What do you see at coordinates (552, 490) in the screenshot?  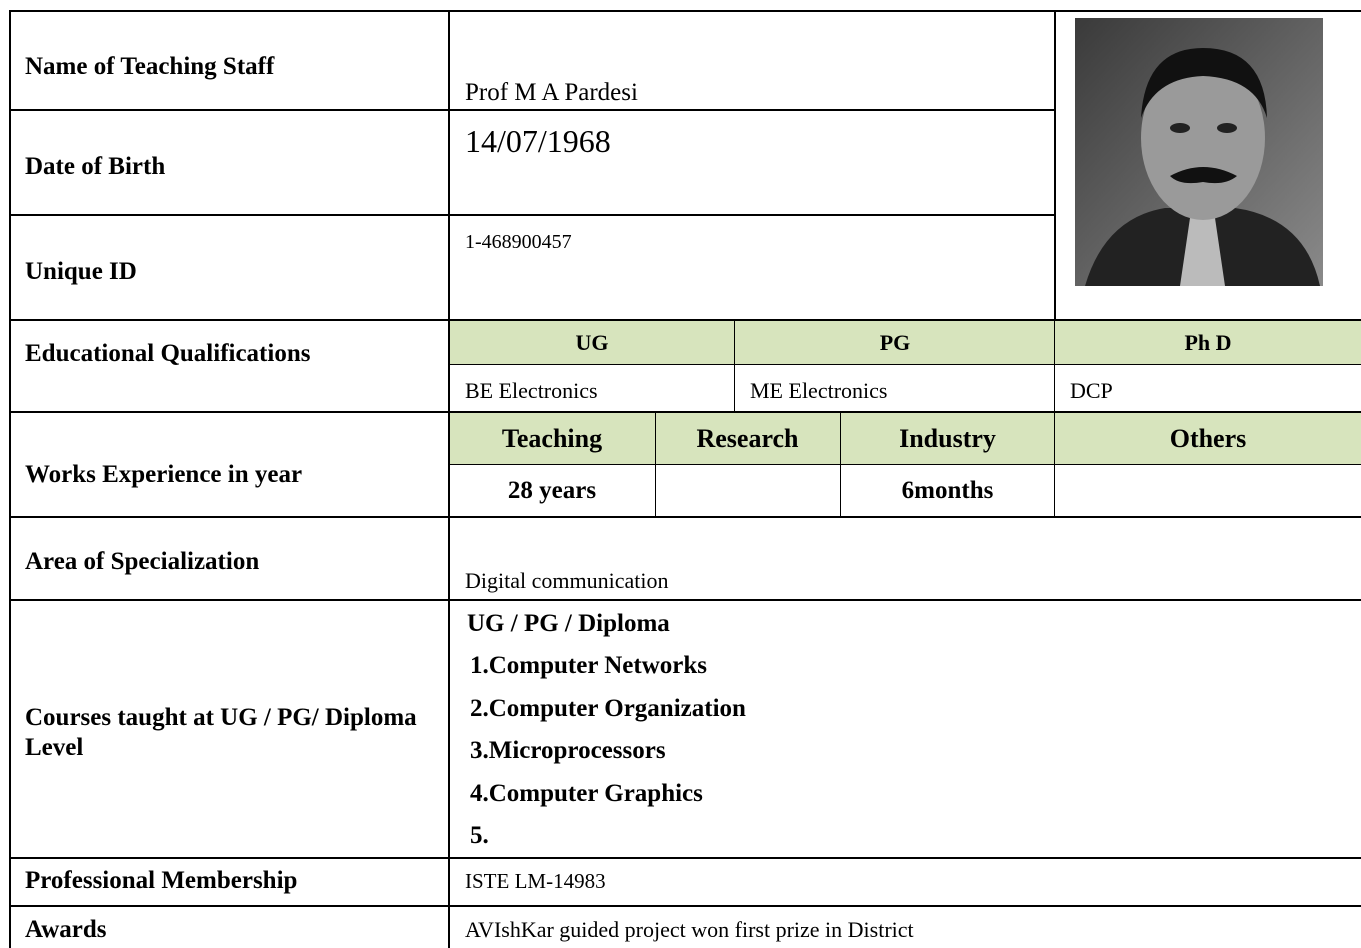 I see `value: 28 years` at bounding box center [552, 490].